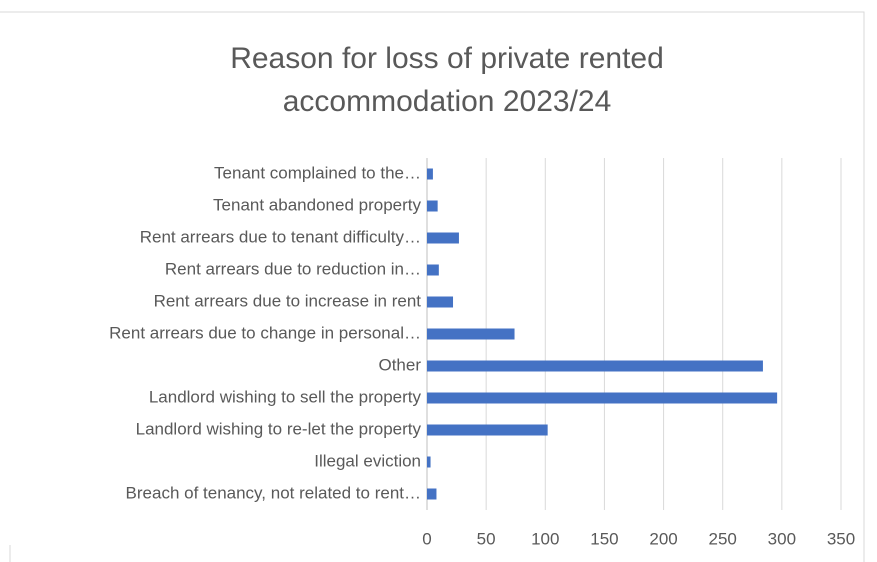  I want to click on x-tick-label: 150, so click(604, 538).